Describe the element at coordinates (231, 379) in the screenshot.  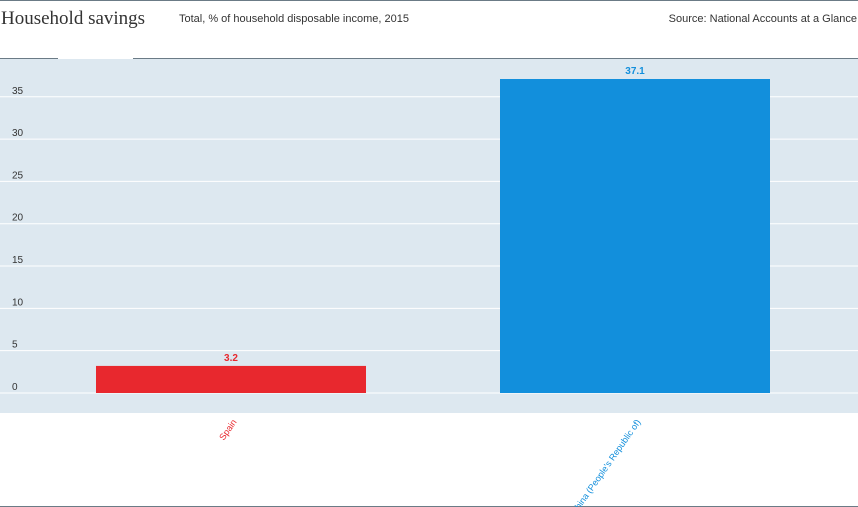
I see `bar` at that location.